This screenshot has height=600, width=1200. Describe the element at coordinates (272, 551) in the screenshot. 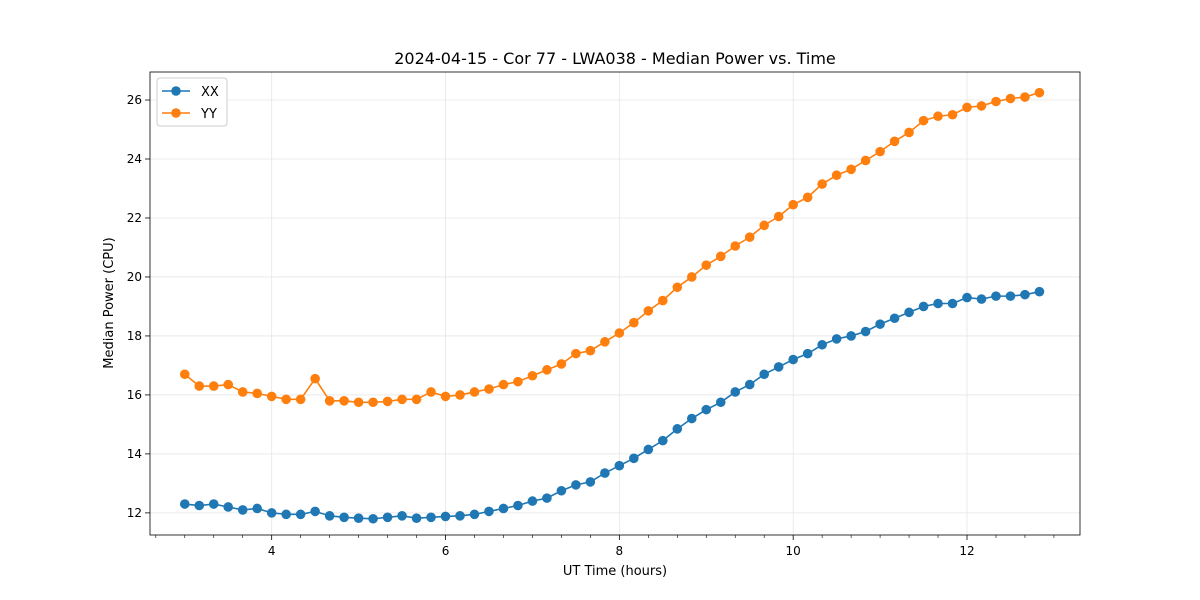

I see `x-tick-label: 4` at that location.